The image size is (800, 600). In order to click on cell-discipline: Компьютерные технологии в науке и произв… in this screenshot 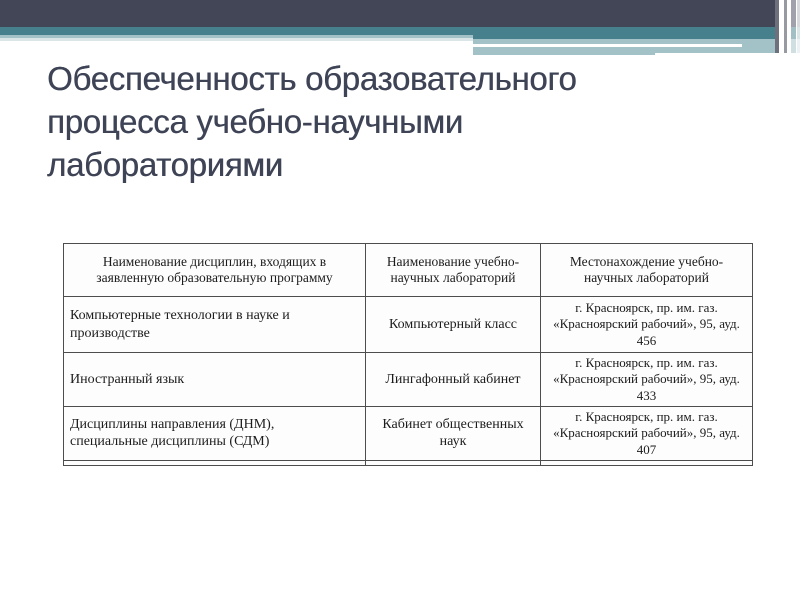, I will do `click(214, 324)`.